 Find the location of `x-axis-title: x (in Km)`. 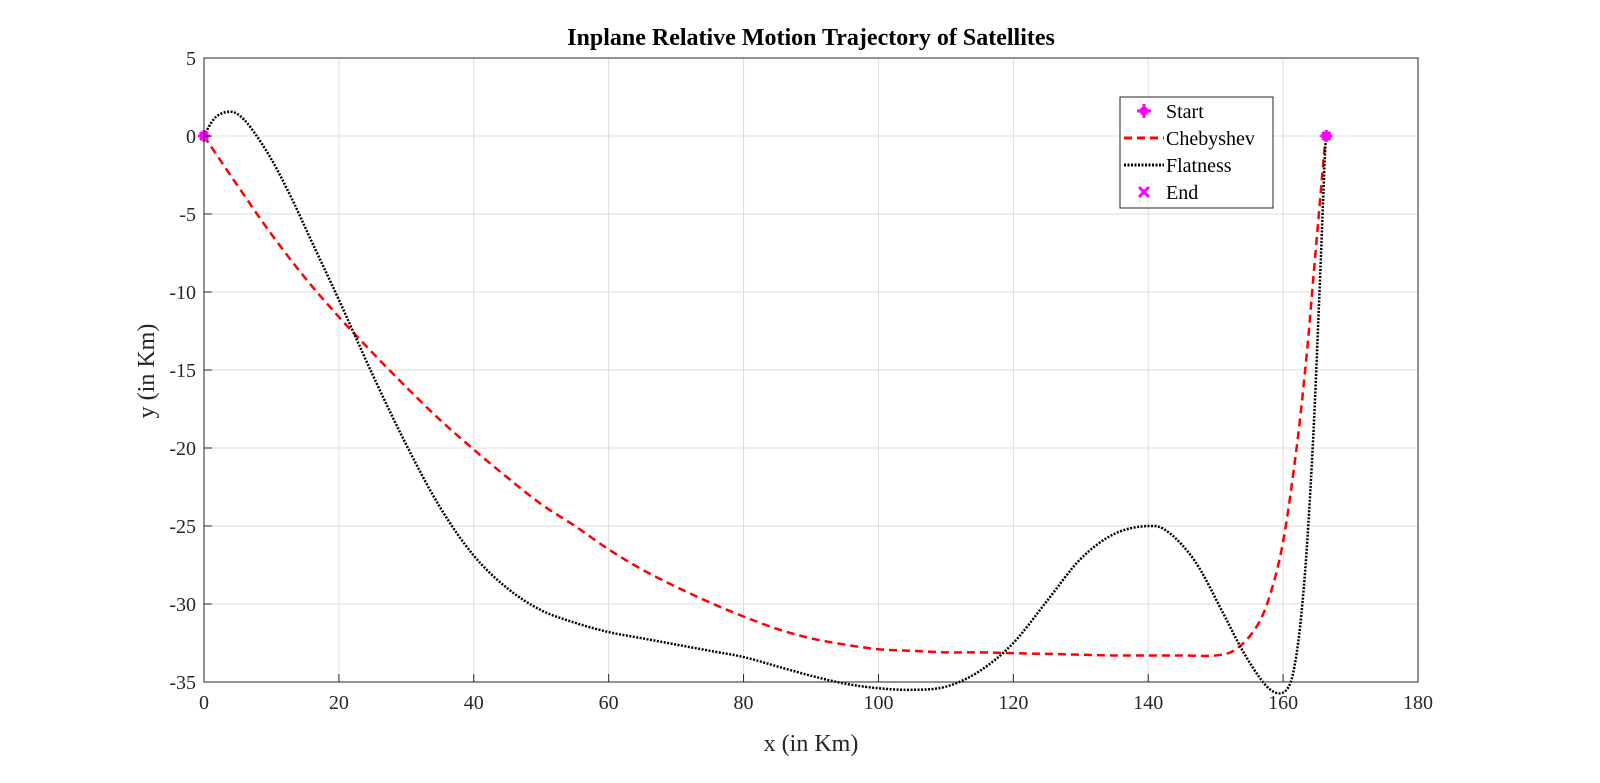

x-axis-title: x (in Km) is located at coordinates (811, 744).